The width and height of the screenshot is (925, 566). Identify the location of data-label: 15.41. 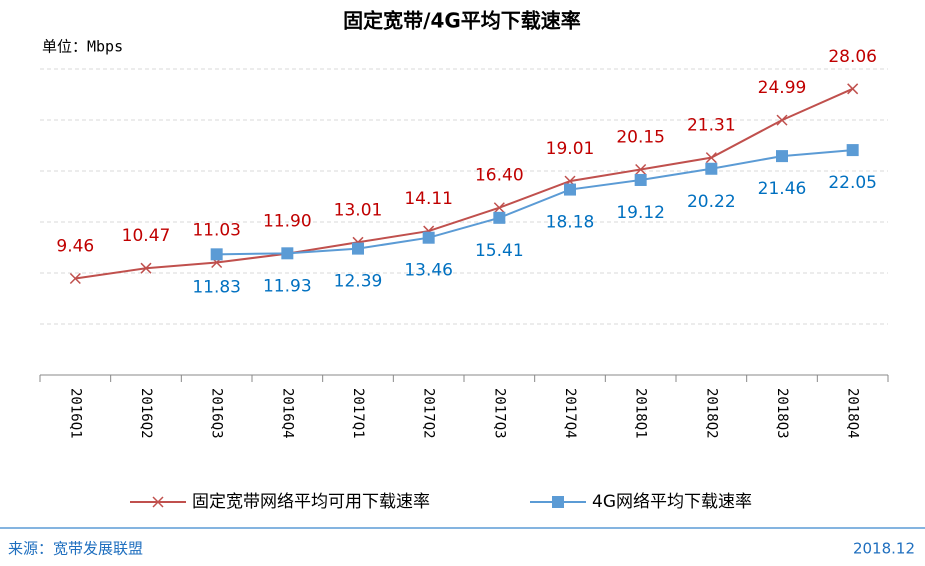
(499, 251).